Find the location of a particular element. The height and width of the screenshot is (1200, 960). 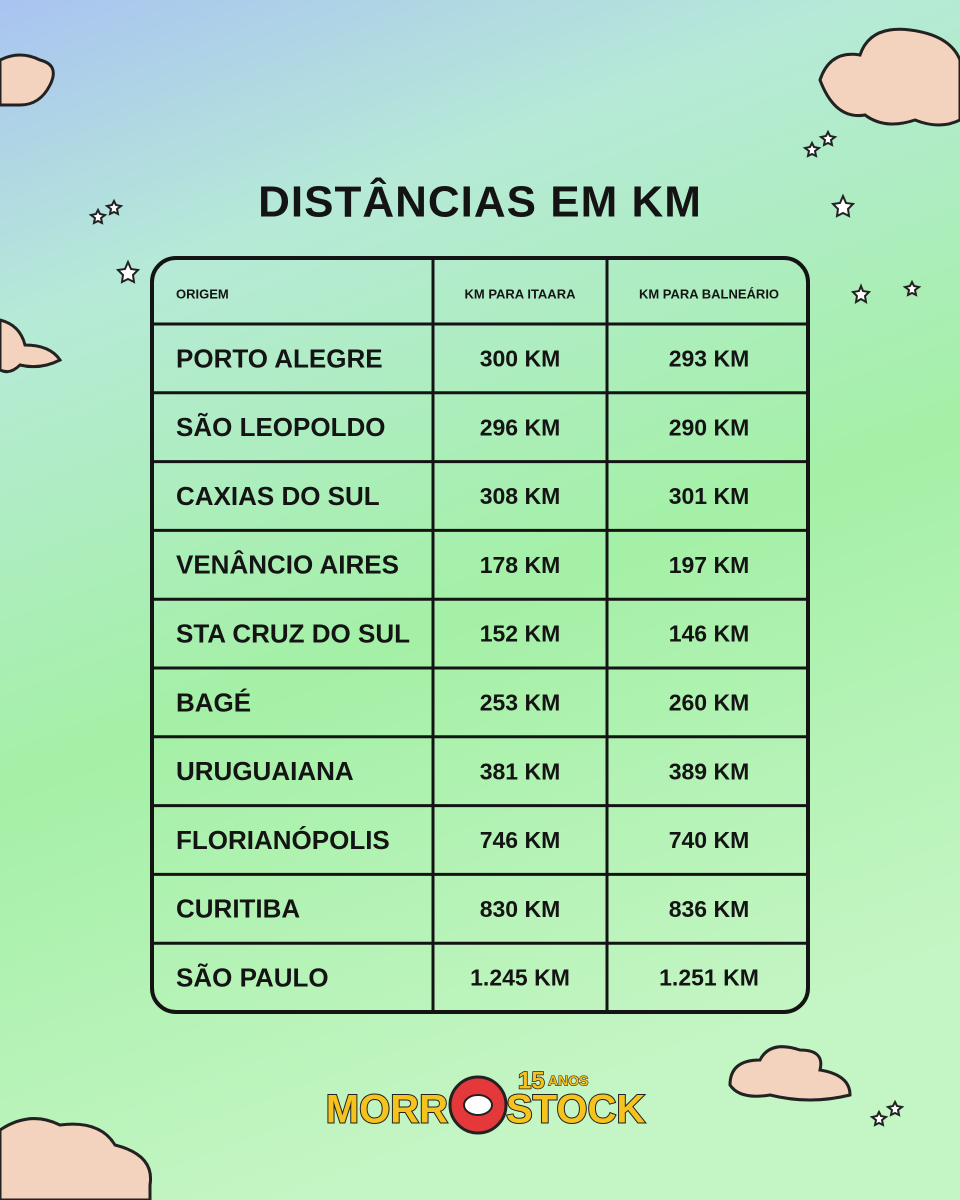

logo-suffix: ANOS is located at coordinates (568, 1081).